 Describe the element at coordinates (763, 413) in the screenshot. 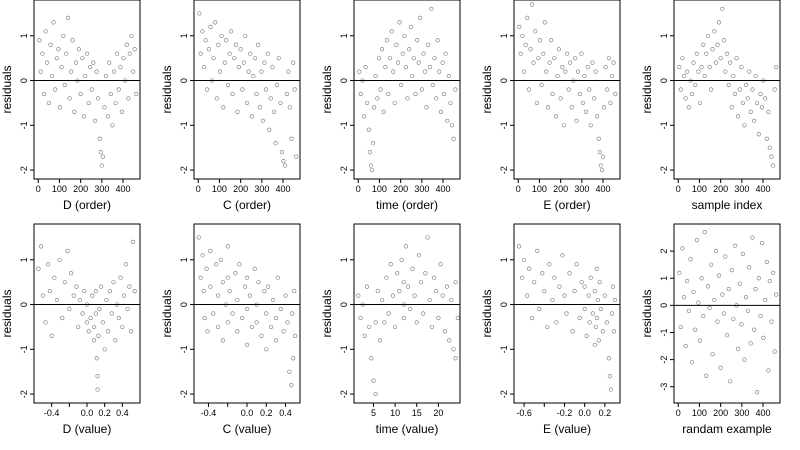

I see `x-tick-label: 400` at that location.